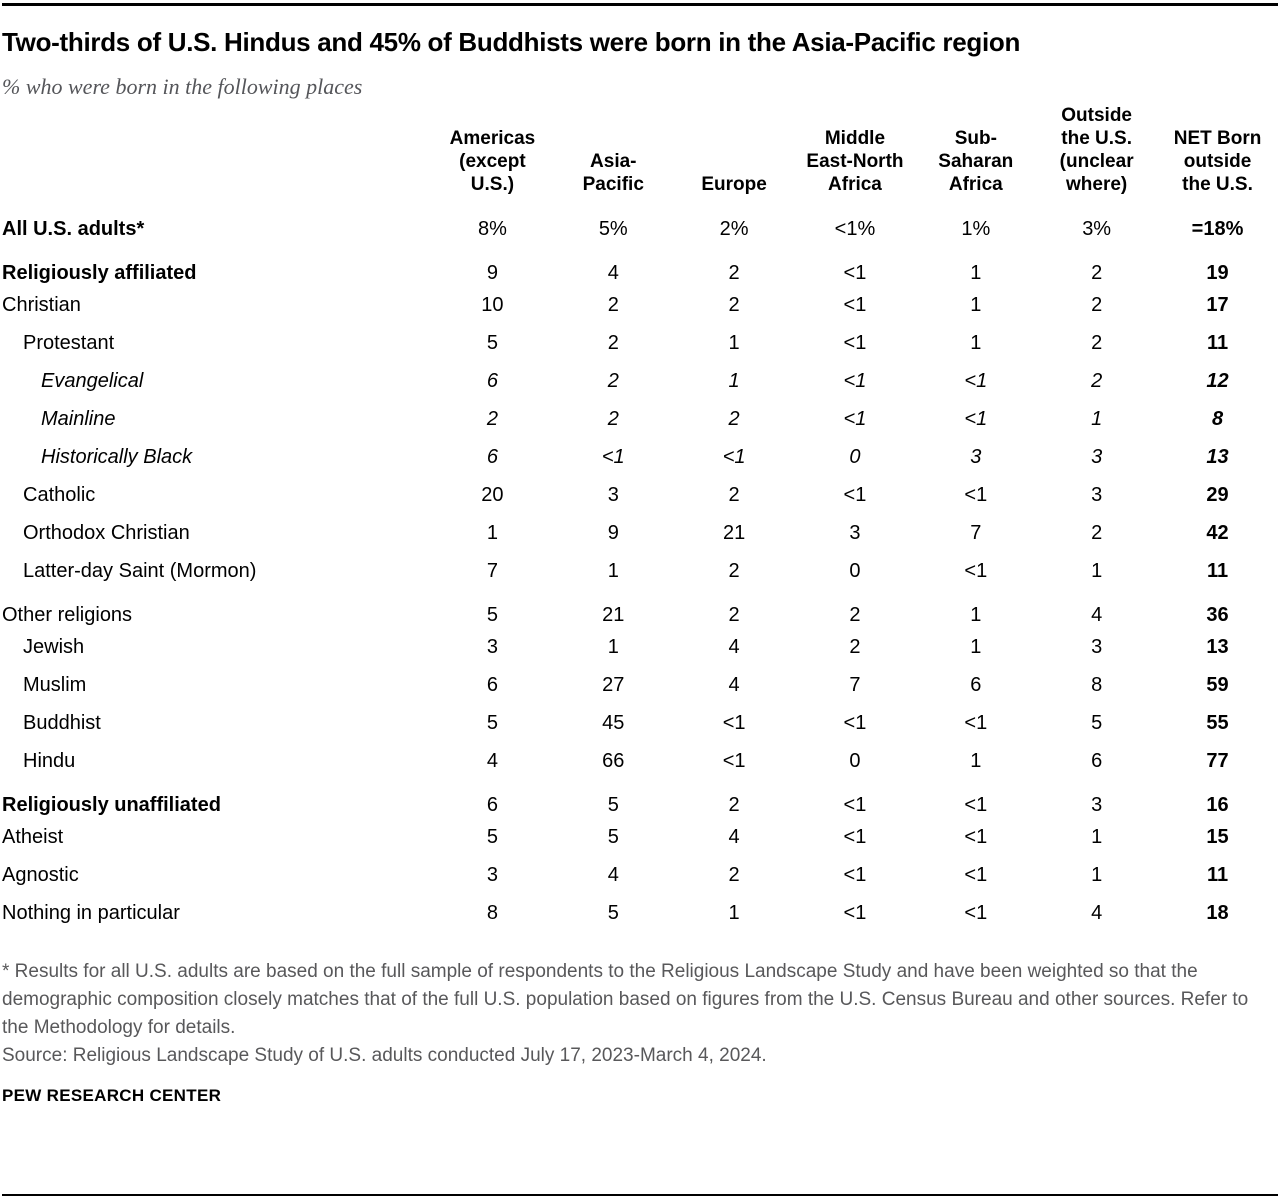 This screenshot has width=1280, height=1201. I want to click on row-label: Historically Black, so click(117, 456).